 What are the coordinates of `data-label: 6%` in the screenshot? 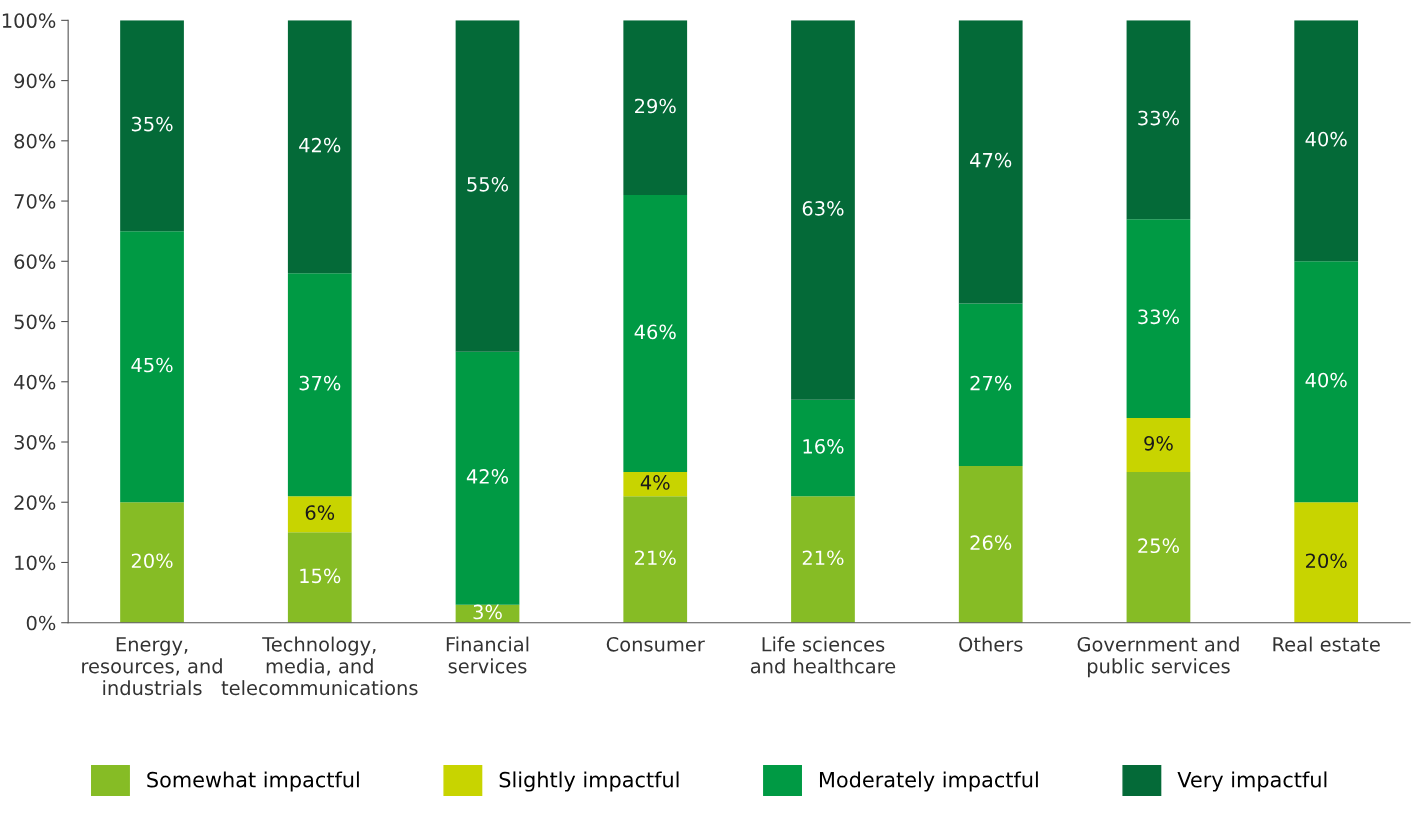 It's located at (320, 512).